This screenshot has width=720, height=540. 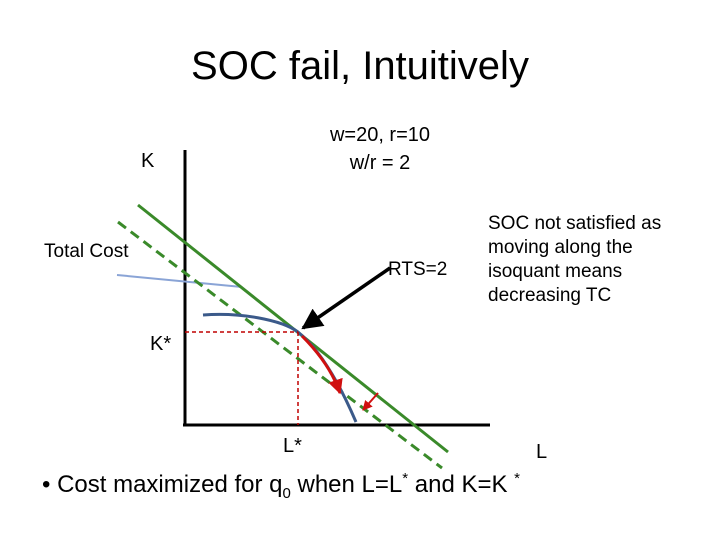 What do you see at coordinates (360, 66) in the screenshot?
I see `slide-title: SOC fail, Intuitively` at bounding box center [360, 66].